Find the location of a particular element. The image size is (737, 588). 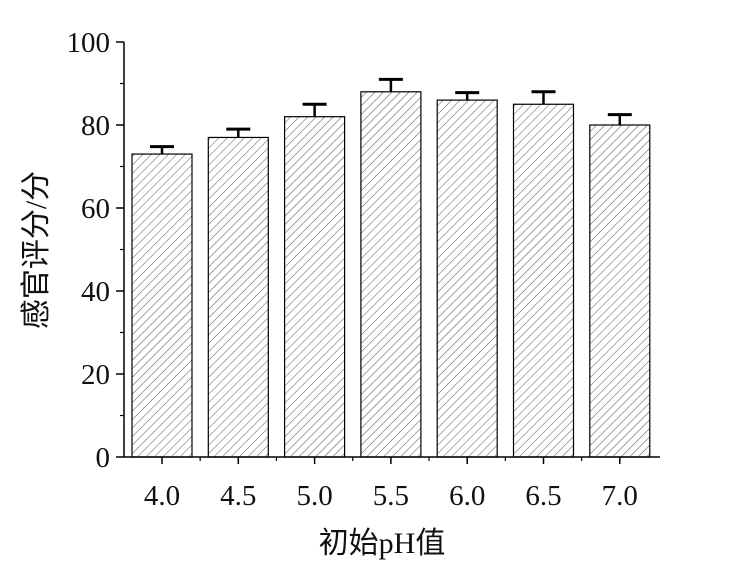

x-tick-label: 4.5 is located at coordinates (238, 496).